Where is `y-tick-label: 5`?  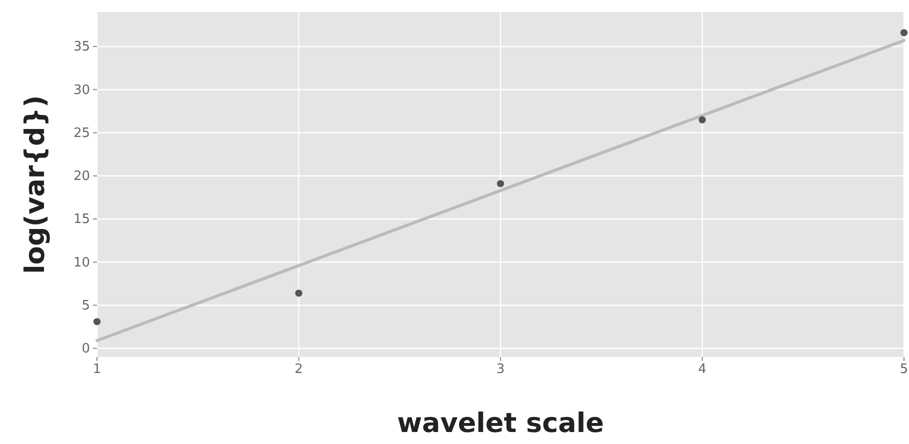
y-tick-label: 5 is located at coordinates (86, 306).